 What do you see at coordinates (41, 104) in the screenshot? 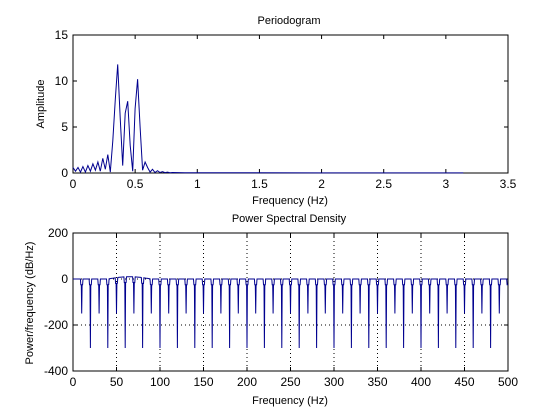
I see `periodogram-ylabel: Amplitude` at bounding box center [41, 104].